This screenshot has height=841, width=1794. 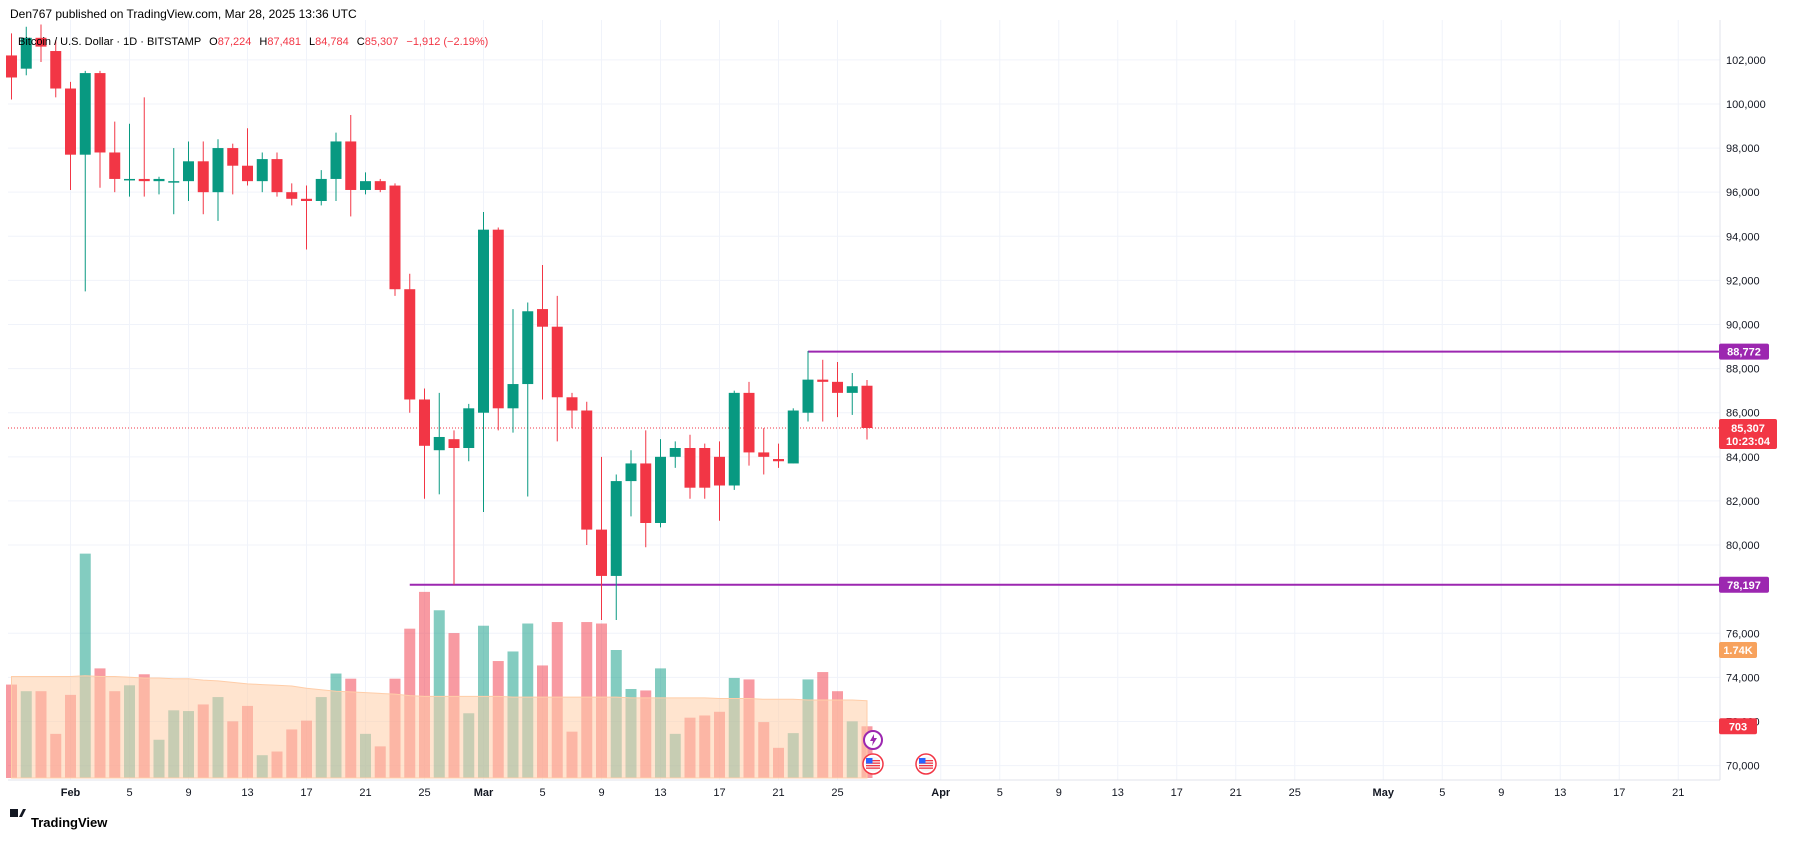 I want to click on time-tick-label: 13, so click(x=1118, y=793).